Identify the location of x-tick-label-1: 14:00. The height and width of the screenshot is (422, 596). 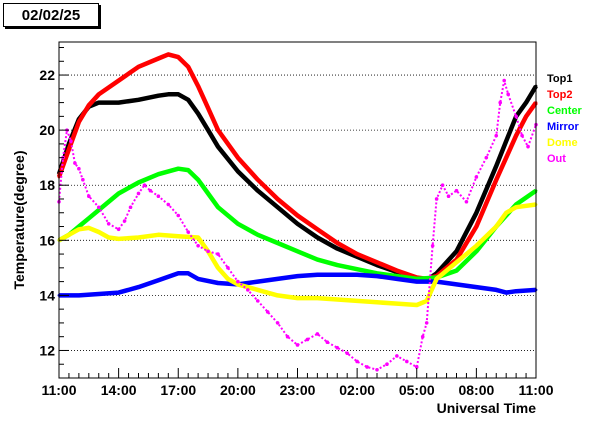
(119, 390).